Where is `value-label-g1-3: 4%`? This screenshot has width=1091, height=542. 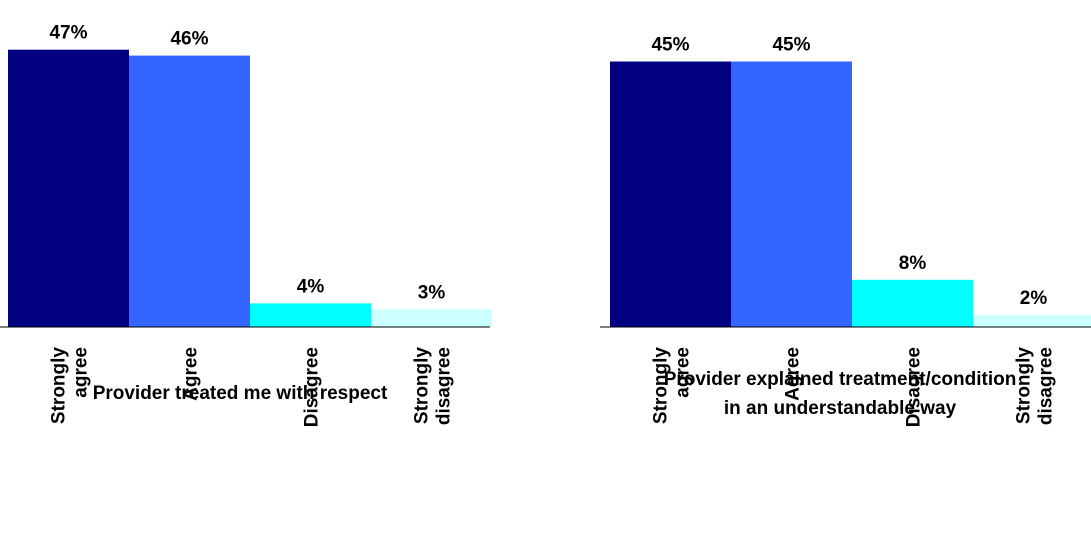
value-label-g1-3: 4% is located at coordinates (311, 286).